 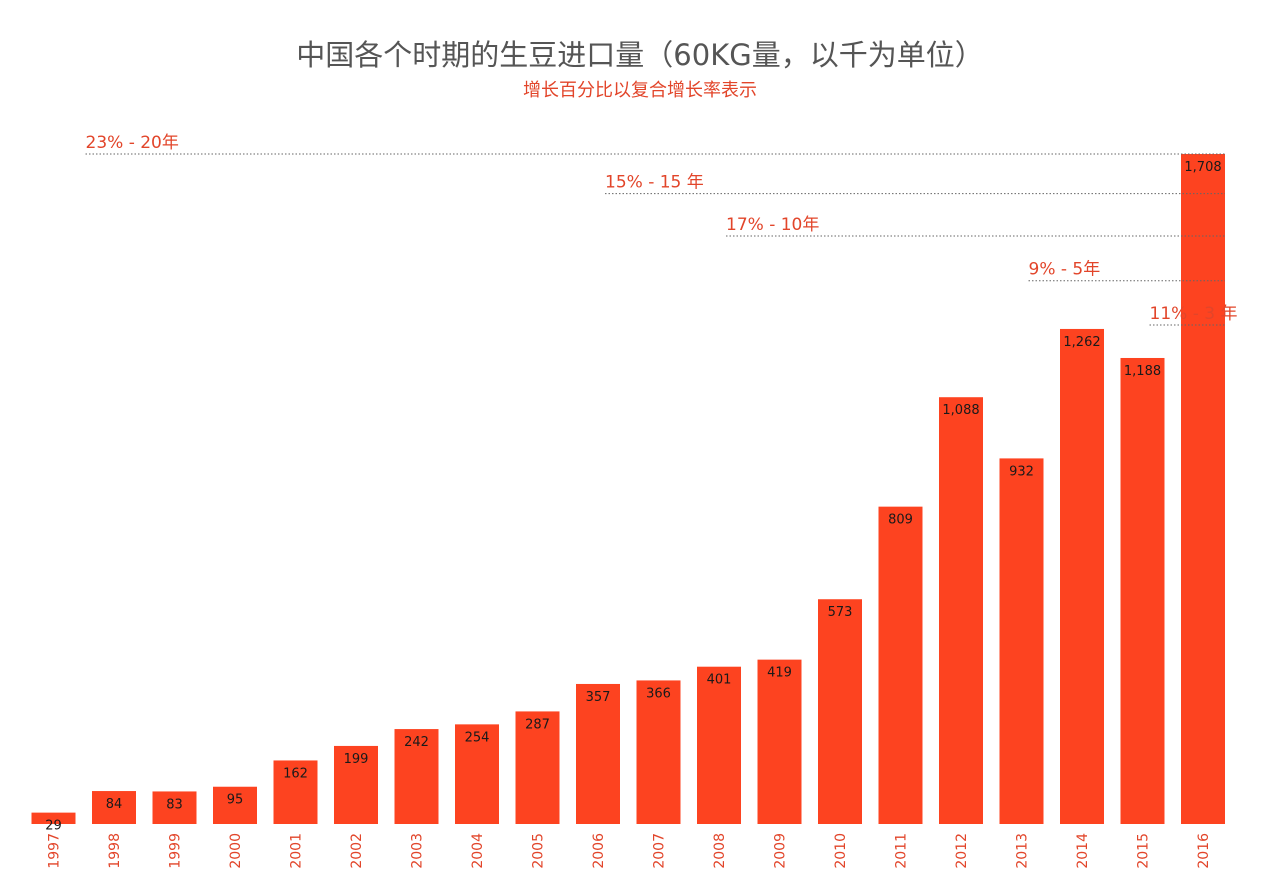 What do you see at coordinates (357, 851) in the screenshot?
I see `x-tick-label-2002: 2002` at bounding box center [357, 851].